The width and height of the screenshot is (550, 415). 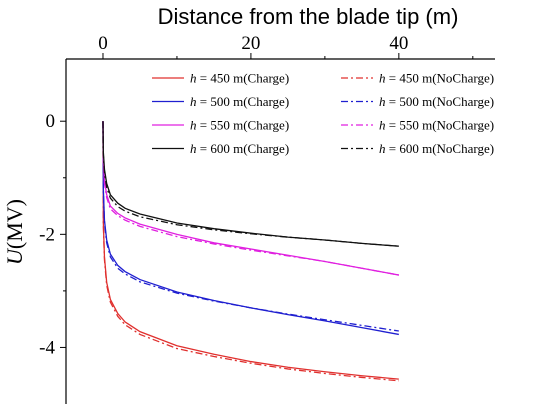 What do you see at coordinates (51, 121) in the screenshot?
I see `y-tick-label: 0` at bounding box center [51, 121].